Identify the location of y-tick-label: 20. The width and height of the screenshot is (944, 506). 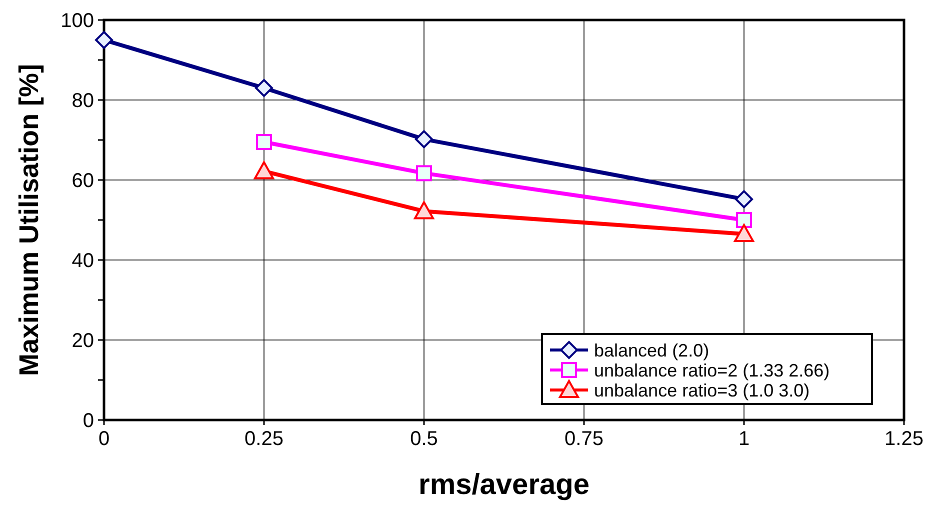
(83, 341).